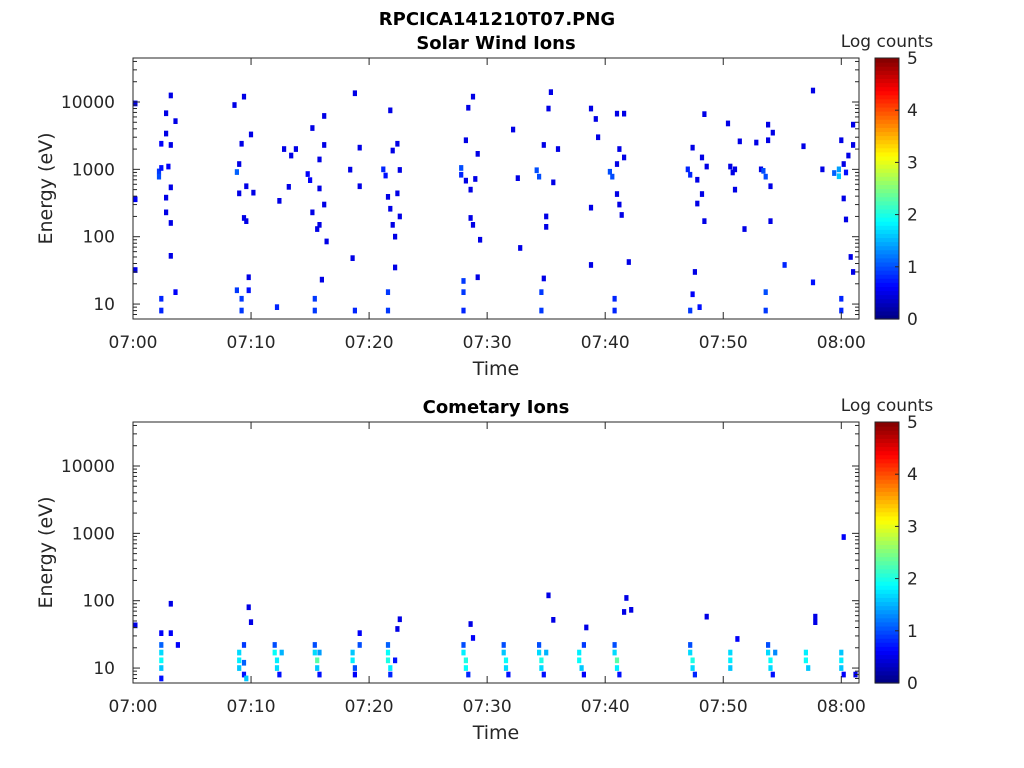 This screenshot has height=768, width=1024. What do you see at coordinates (887, 188) in the screenshot?
I see `colorbar-frame` at bounding box center [887, 188].